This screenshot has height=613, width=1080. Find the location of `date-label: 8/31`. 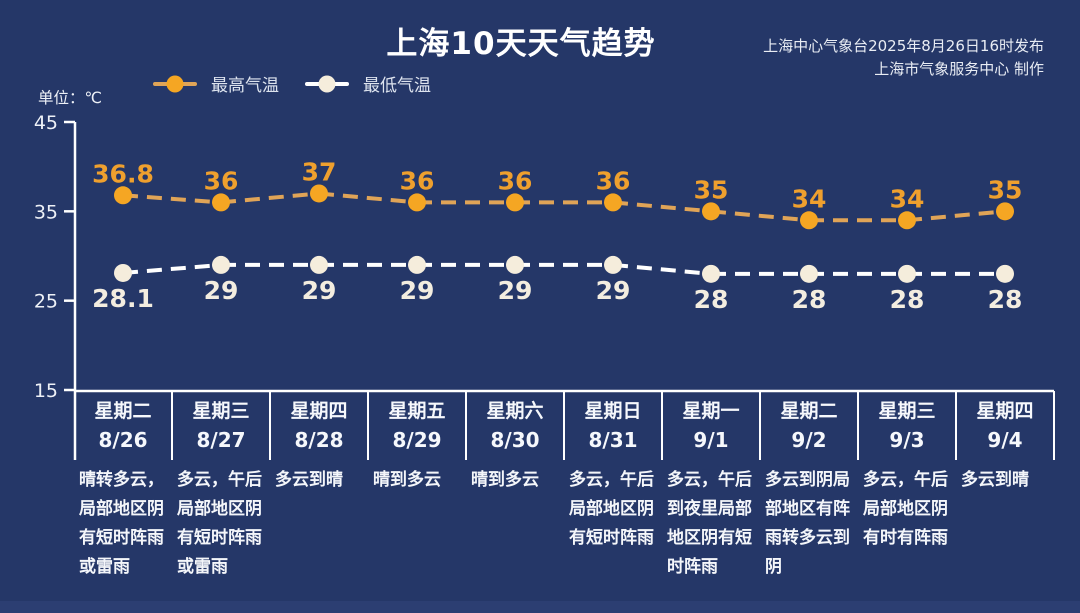

date-label: 8/31 is located at coordinates (613, 440).